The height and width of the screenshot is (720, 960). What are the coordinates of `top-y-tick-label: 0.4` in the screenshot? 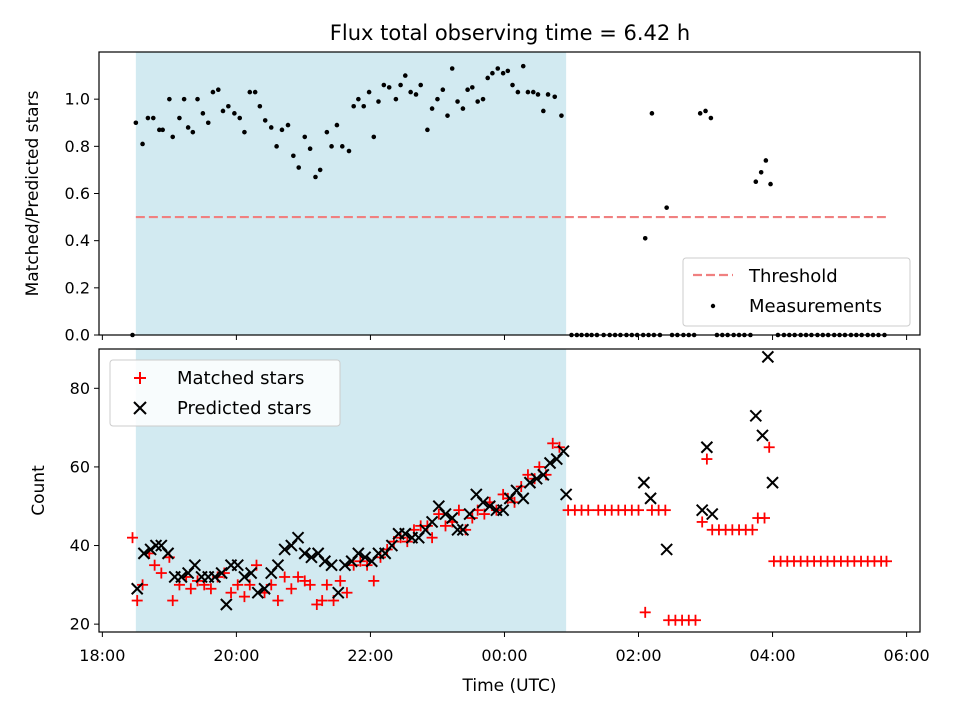 It's located at (77, 240).